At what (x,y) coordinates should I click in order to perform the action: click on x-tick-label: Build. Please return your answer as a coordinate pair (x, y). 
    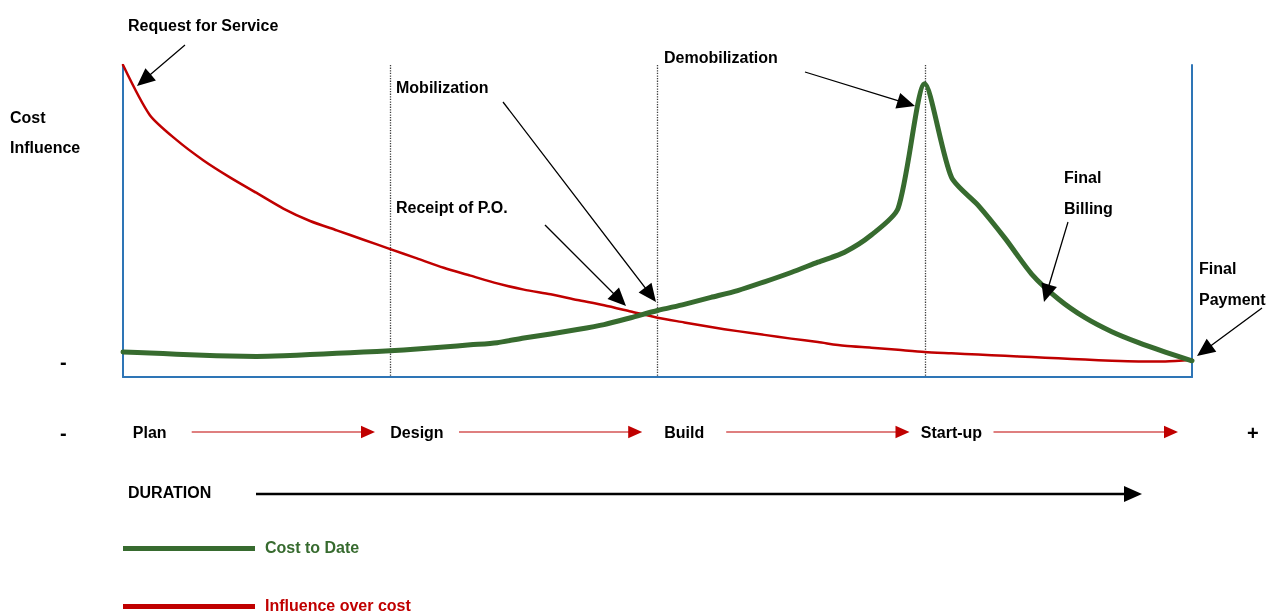
    Looking at the image, I should click on (684, 432).